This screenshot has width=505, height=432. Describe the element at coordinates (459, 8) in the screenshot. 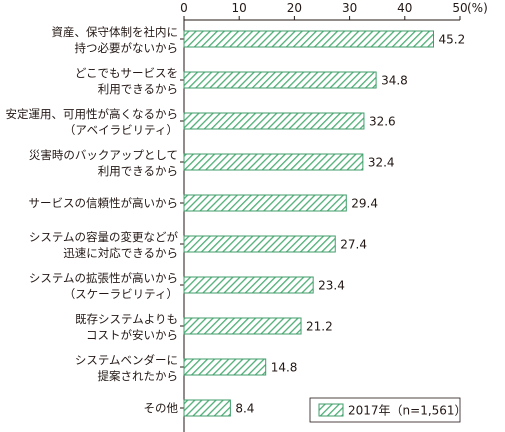

I see `x-tick-label: 50` at that location.